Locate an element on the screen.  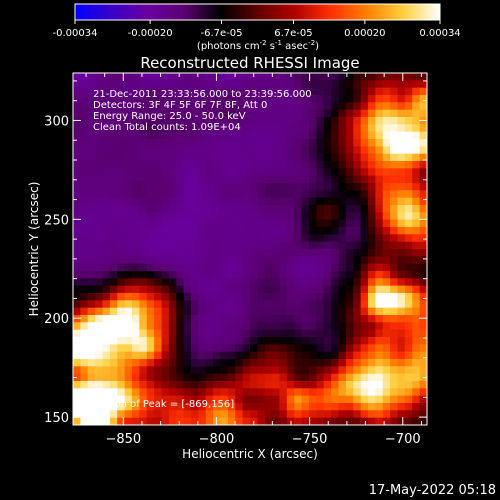
chart-title: Reconstructed RHESSI Image is located at coordinates (249, 63).